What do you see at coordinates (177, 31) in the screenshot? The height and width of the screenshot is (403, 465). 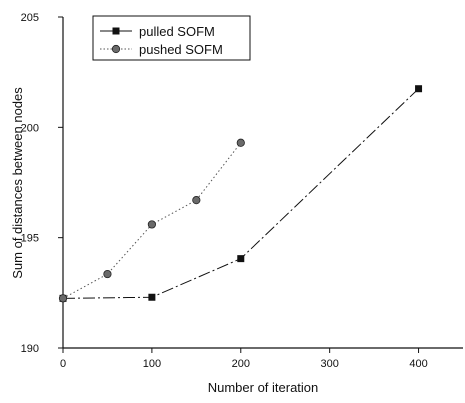 I see `legend-label-pulled: pulled SOFM` at bounding box center [177, 31].